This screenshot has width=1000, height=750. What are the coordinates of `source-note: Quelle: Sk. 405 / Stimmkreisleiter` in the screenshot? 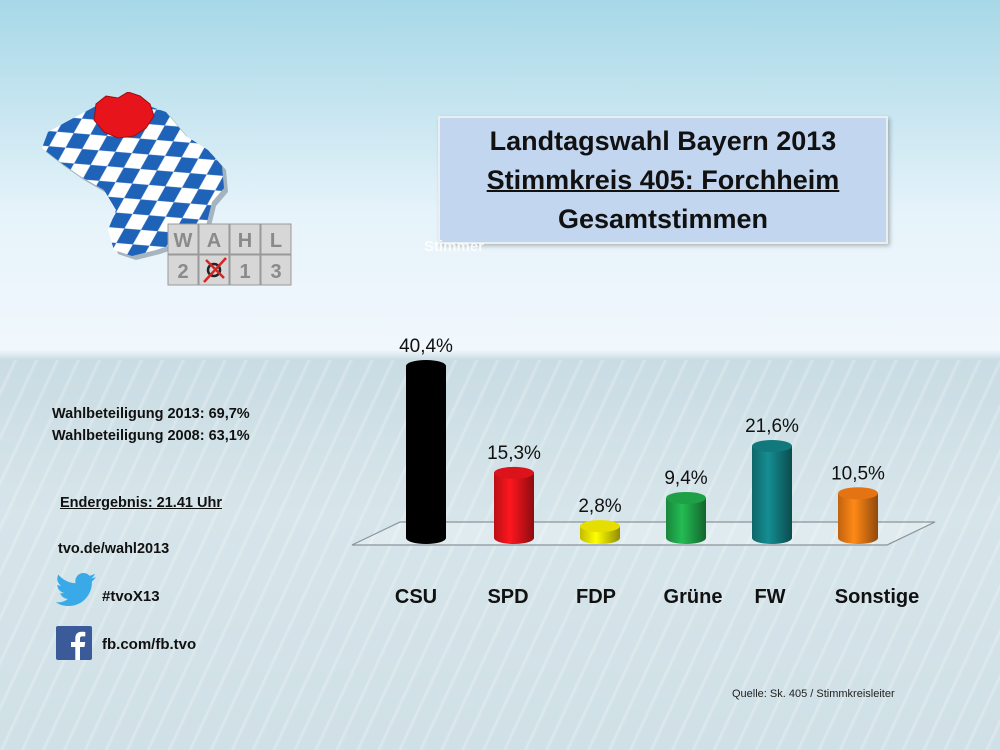 It's located at (813, 694).